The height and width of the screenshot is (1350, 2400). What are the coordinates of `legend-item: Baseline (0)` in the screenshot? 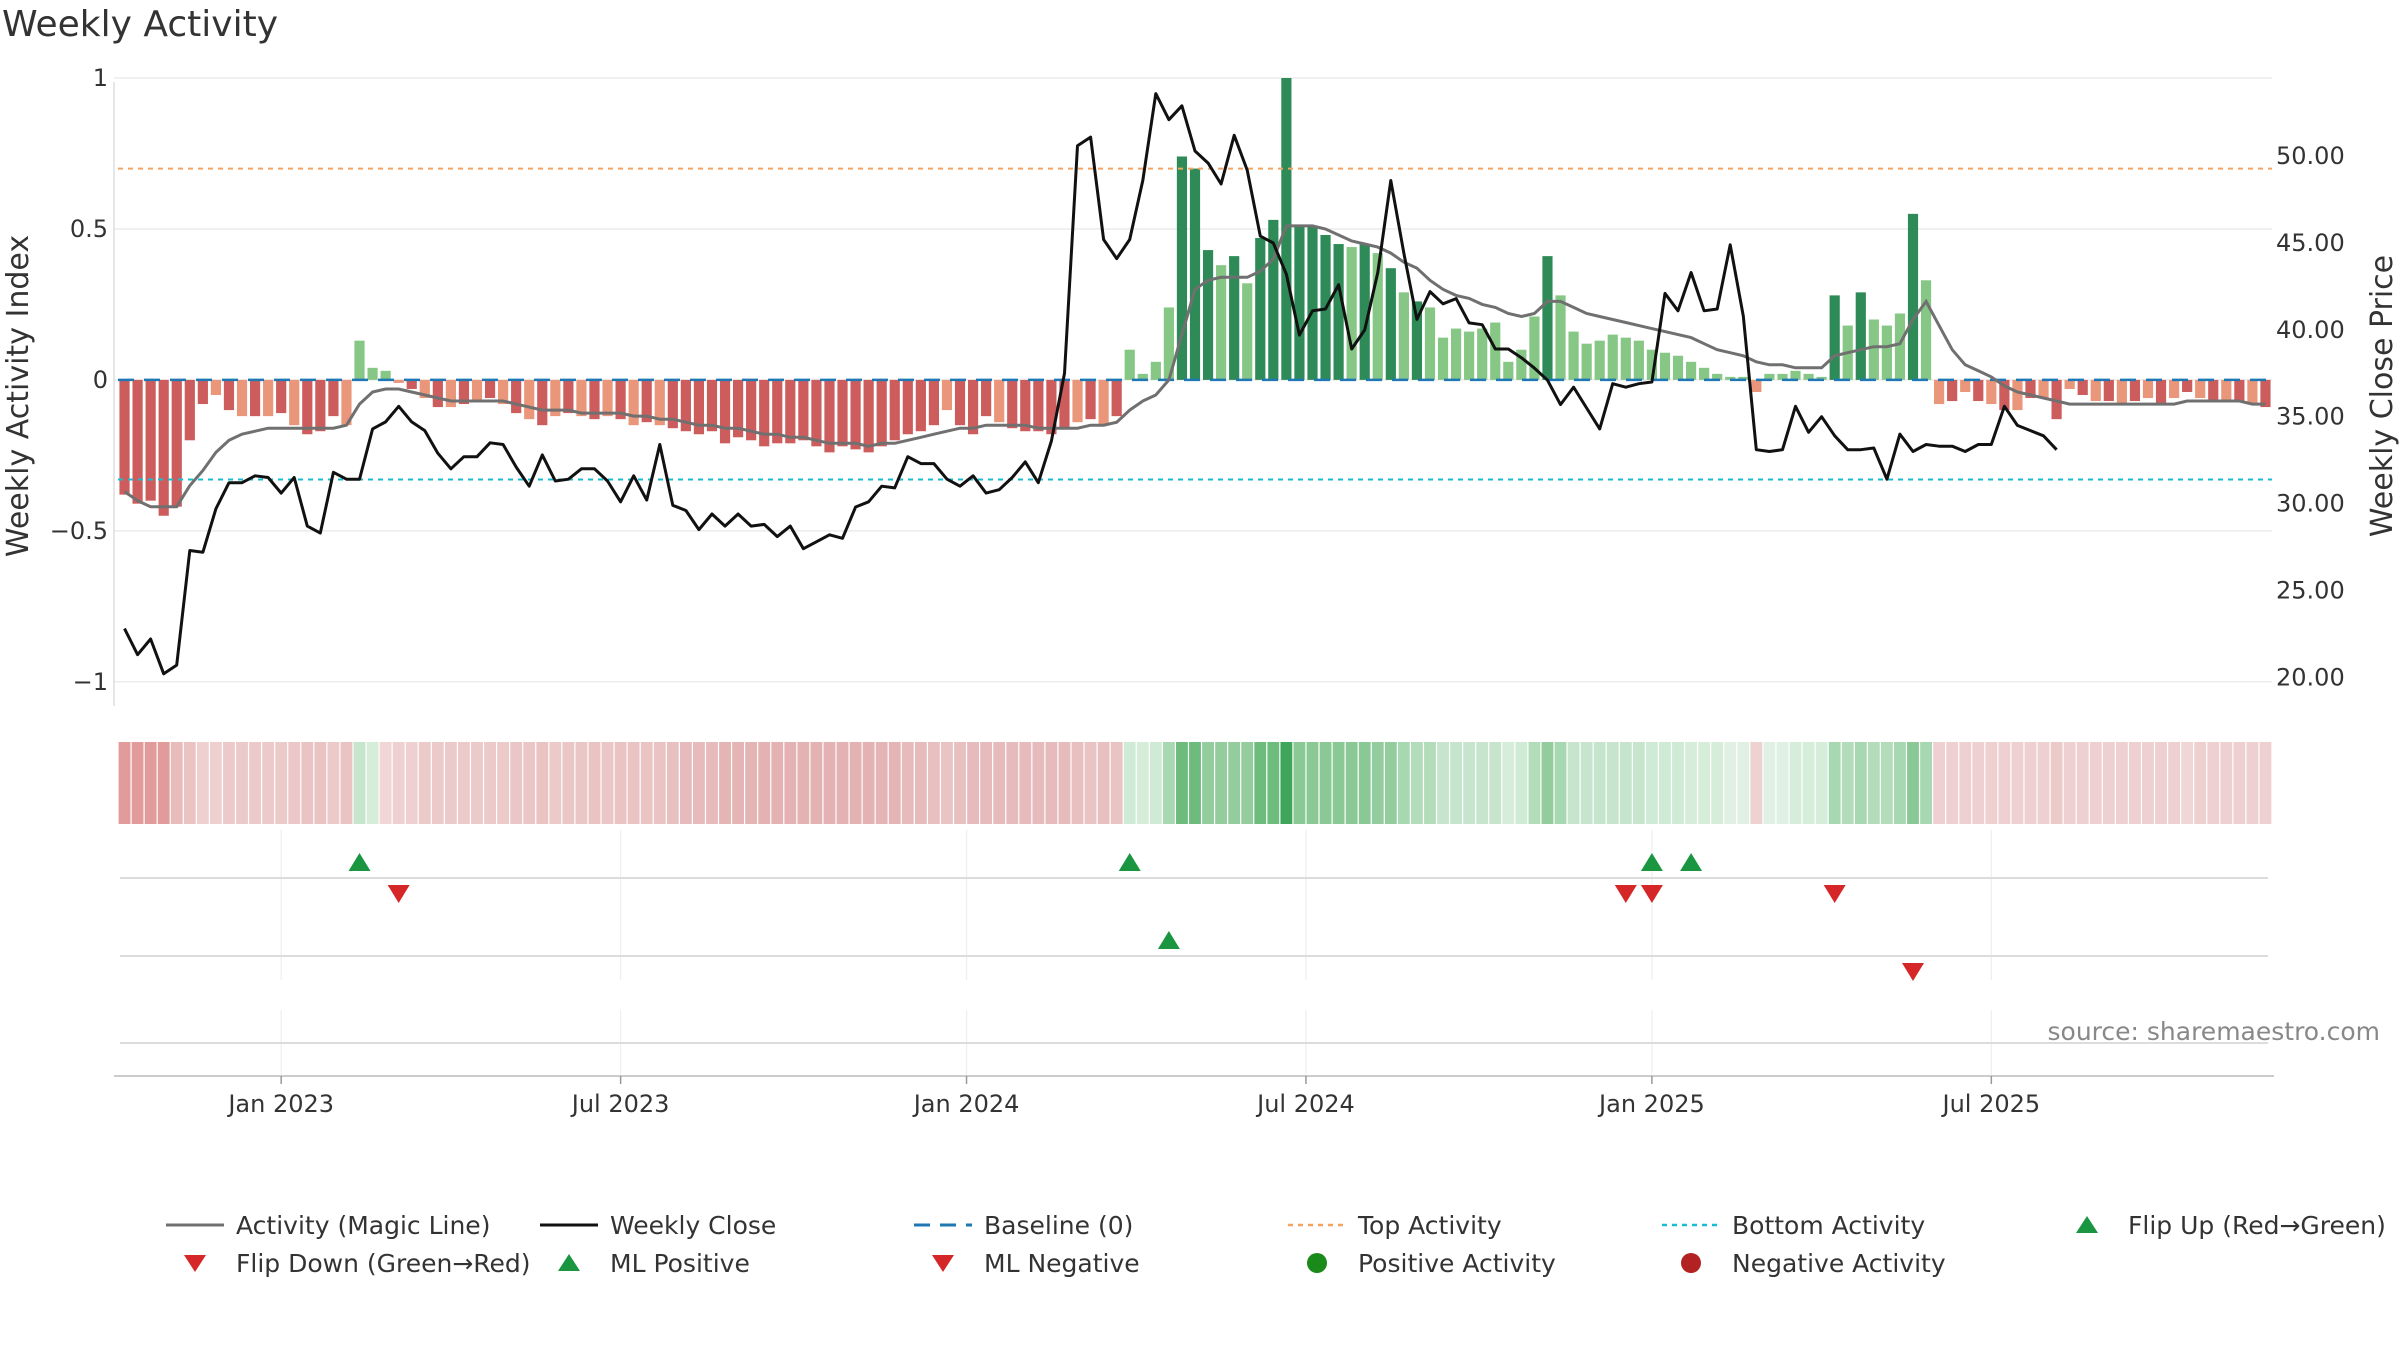 It's located at (1023, 1225).